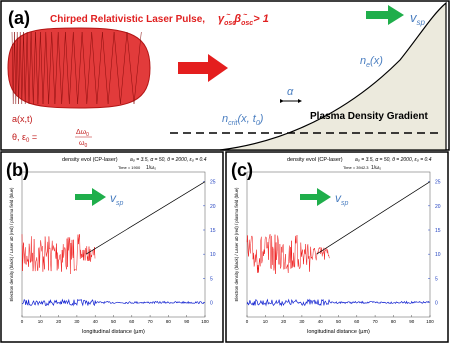 Image resolution: width=450 pixels, height=343 pixels. Describe the element at coordinates (203, 68) in the screenshot. I see `propagation-arrow` at that location.